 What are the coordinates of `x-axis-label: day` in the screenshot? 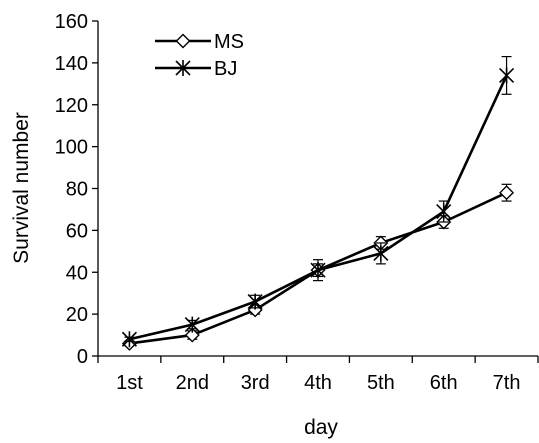 It's located at (321, 427).